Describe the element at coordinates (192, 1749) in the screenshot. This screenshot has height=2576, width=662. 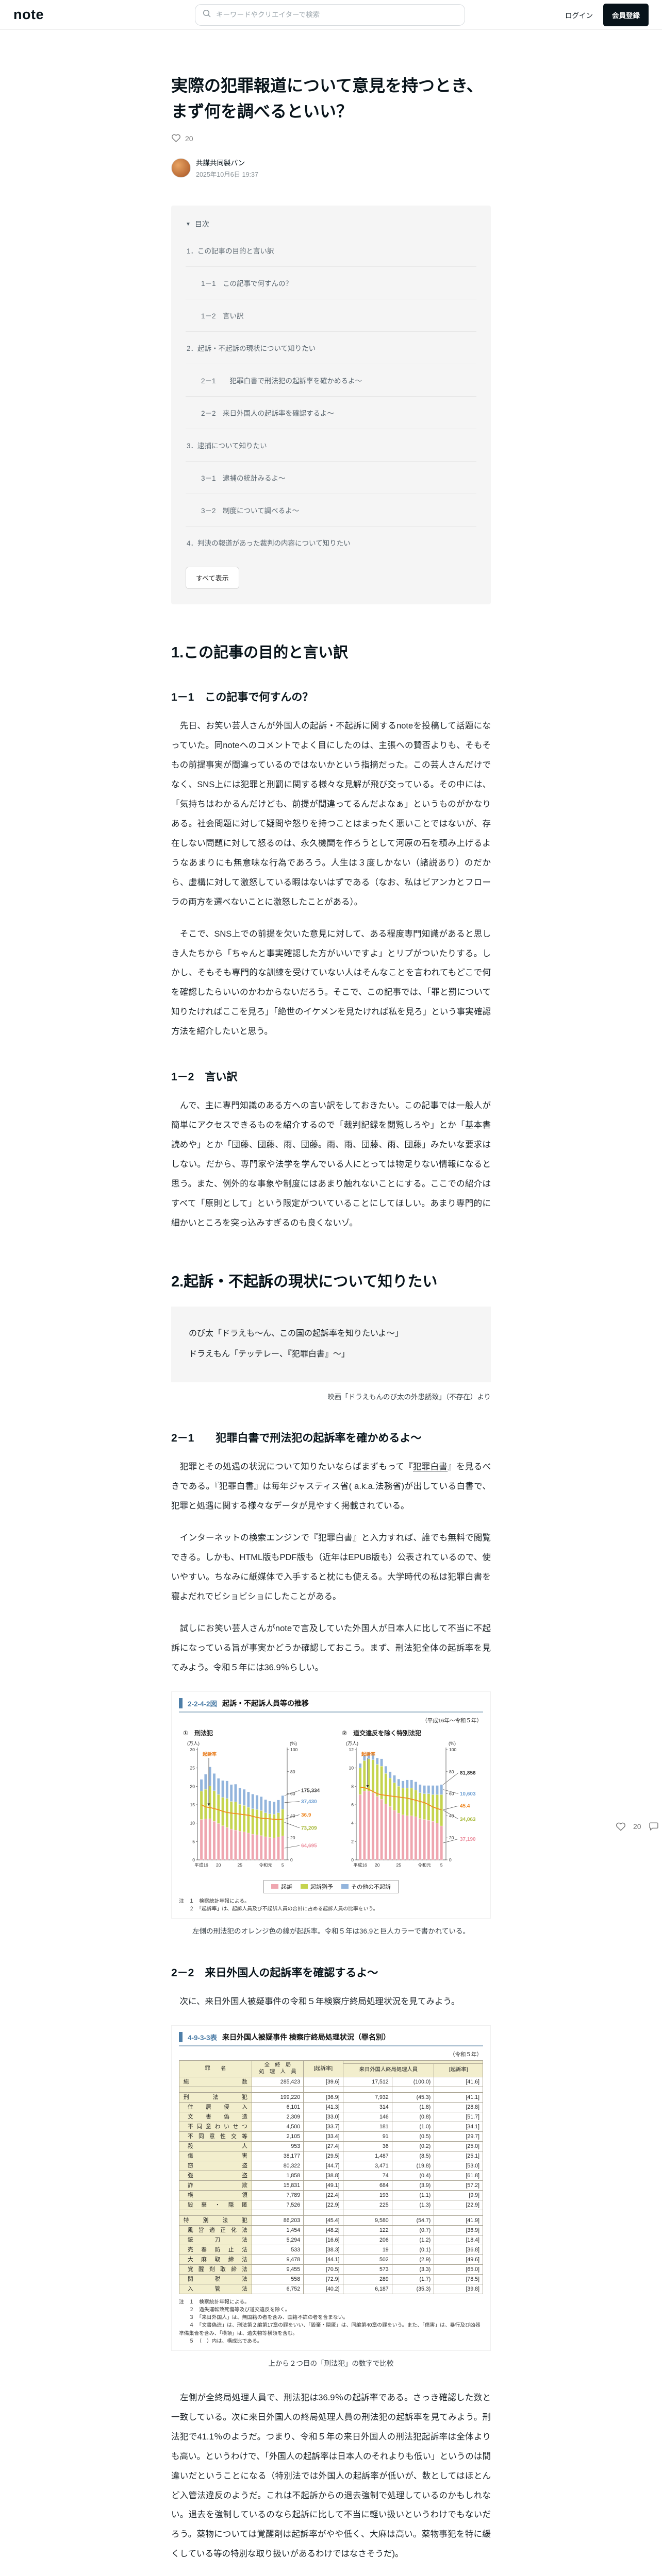
I see `svg-text: 30` at that location.